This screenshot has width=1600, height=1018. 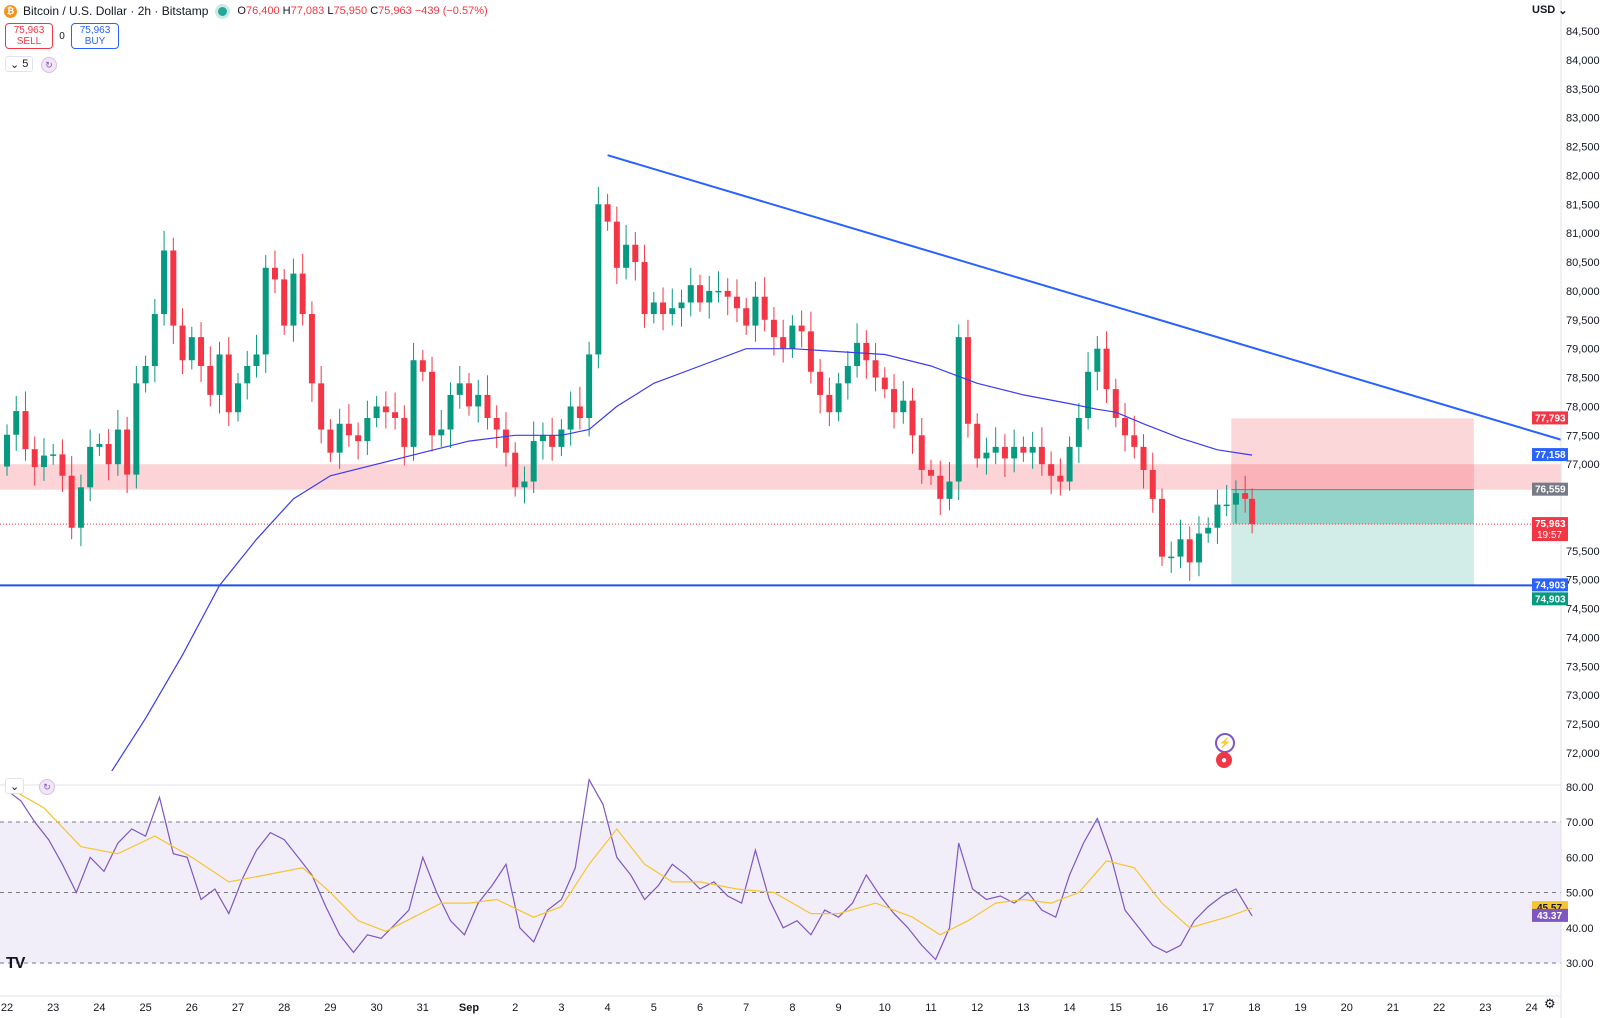 What do you see at coordinates (1550, 418) in the screenshot?
I see `price-label: 77,793` at bounding box center [1550, 418].